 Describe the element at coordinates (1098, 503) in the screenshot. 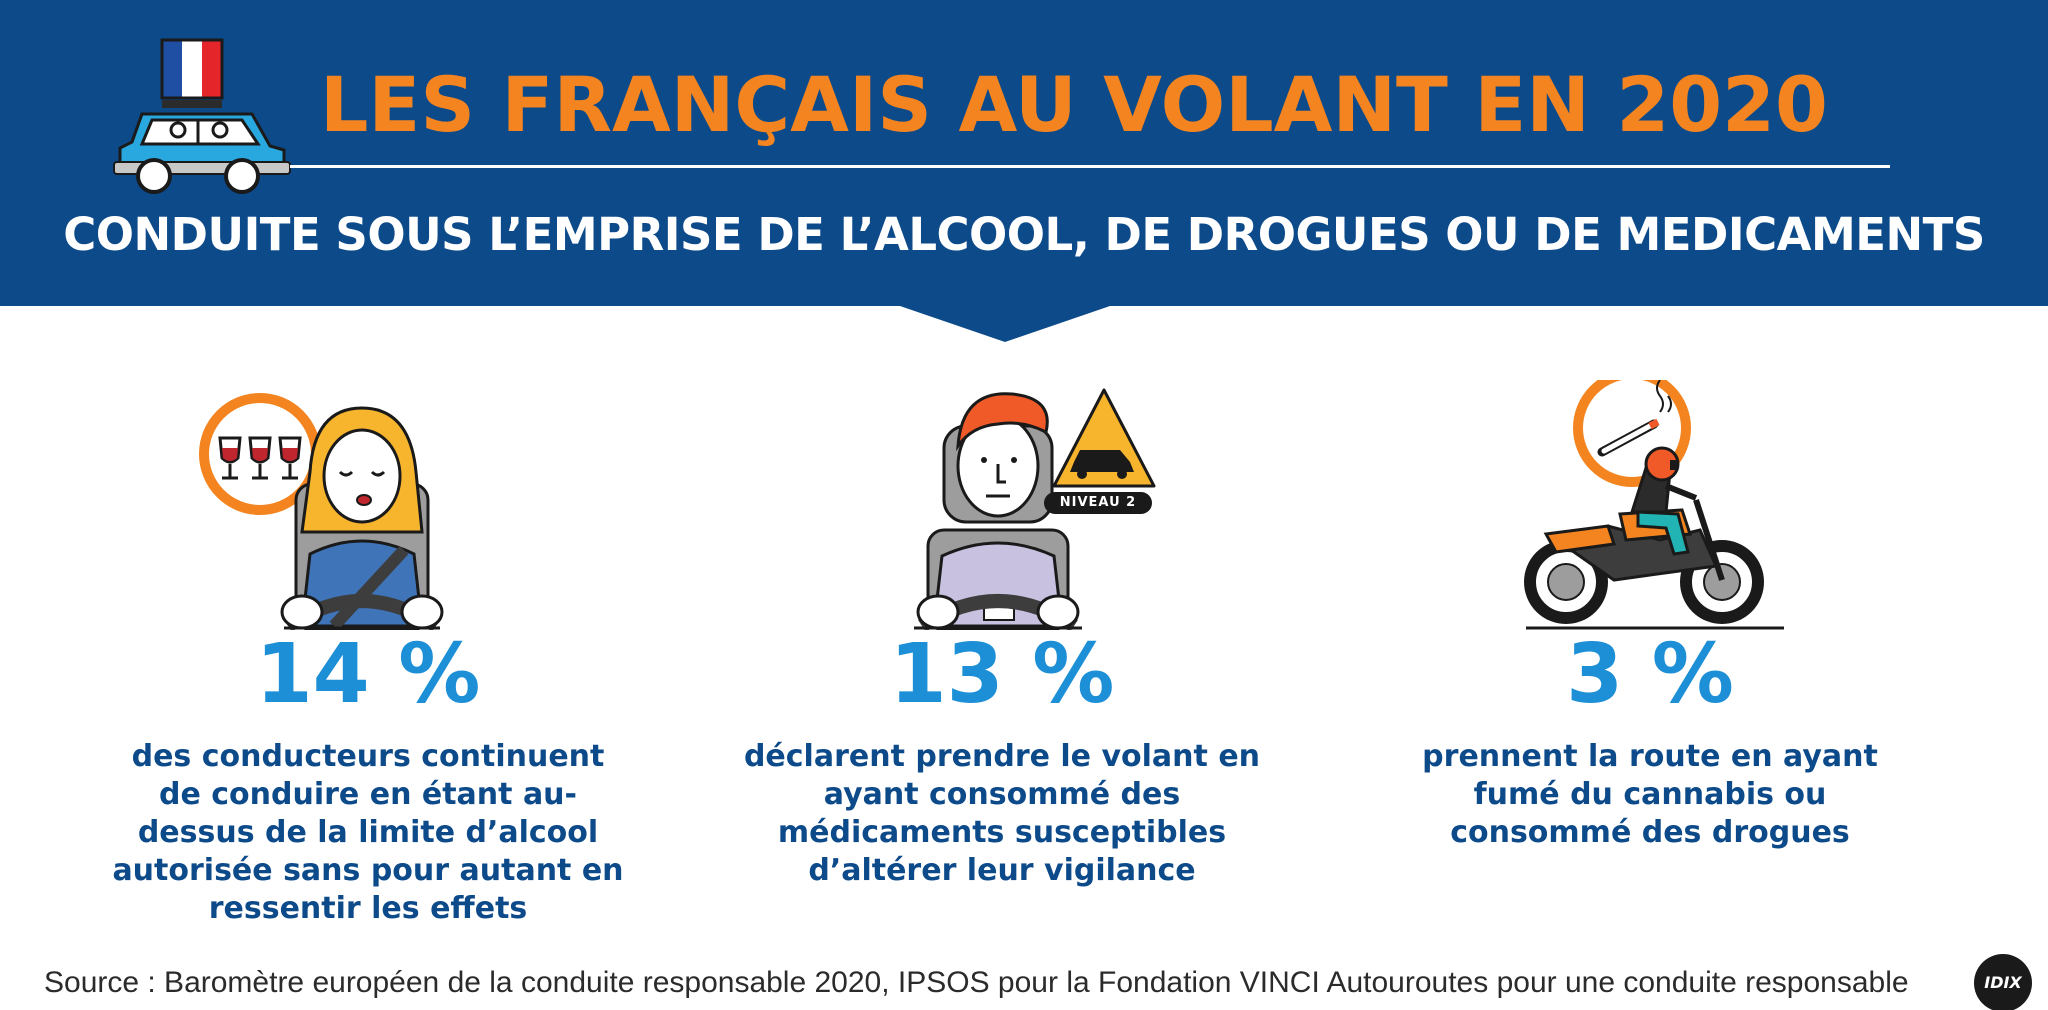

I see `level-badge: NIVEAU 2` at that location.